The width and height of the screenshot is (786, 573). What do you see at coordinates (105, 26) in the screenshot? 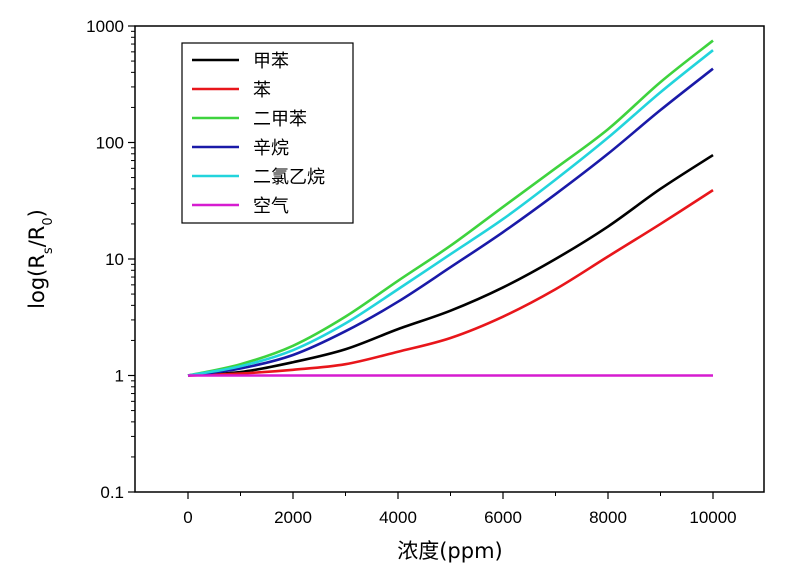
I see `y-tick-label: 1000` at bounding box center [105, 26].